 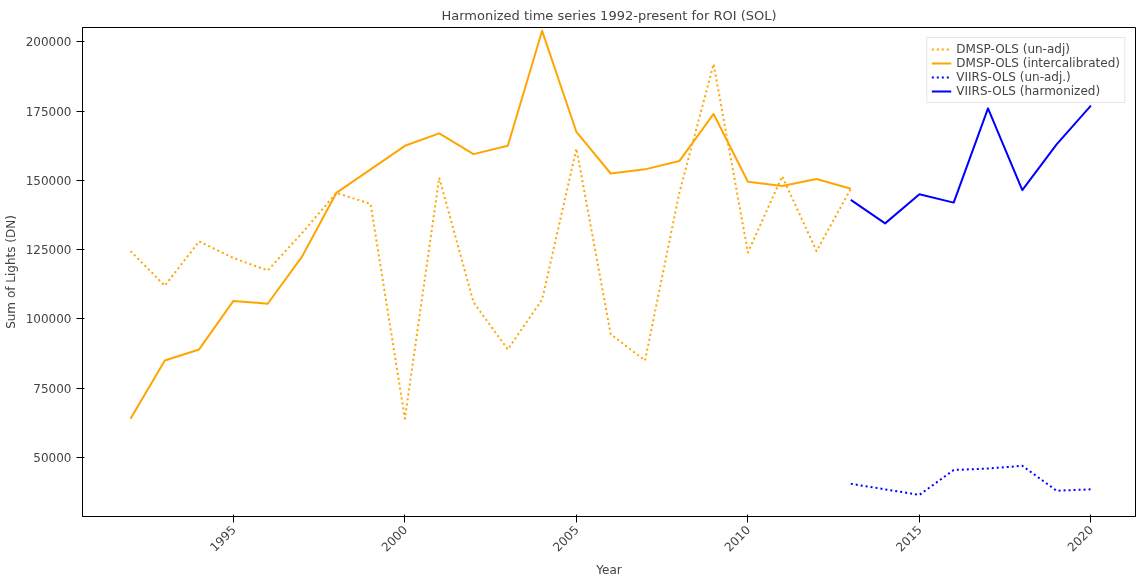 I want to click on y-tick-label: 50000, so click(x=52, y=457).